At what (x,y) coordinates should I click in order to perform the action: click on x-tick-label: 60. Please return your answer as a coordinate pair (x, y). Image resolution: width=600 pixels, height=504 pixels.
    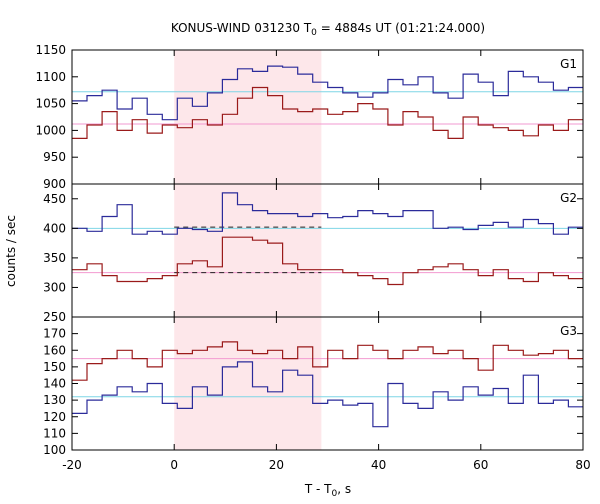
    Looking at the image, I should click on (480, 465).